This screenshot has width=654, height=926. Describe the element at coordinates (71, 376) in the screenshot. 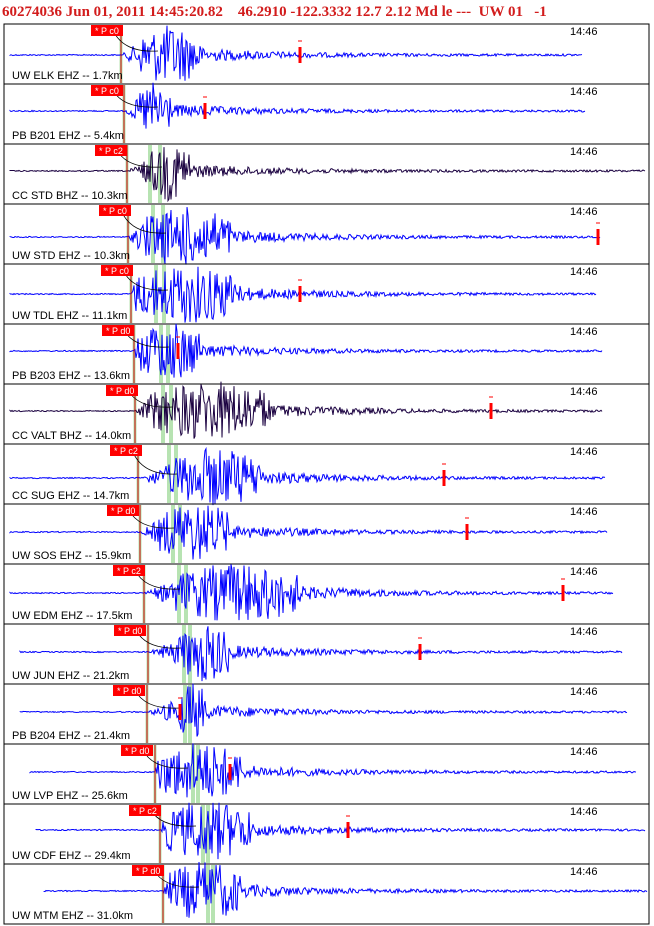

I see `station-label: PB B203 EHZ -- 13.6km` at that location.